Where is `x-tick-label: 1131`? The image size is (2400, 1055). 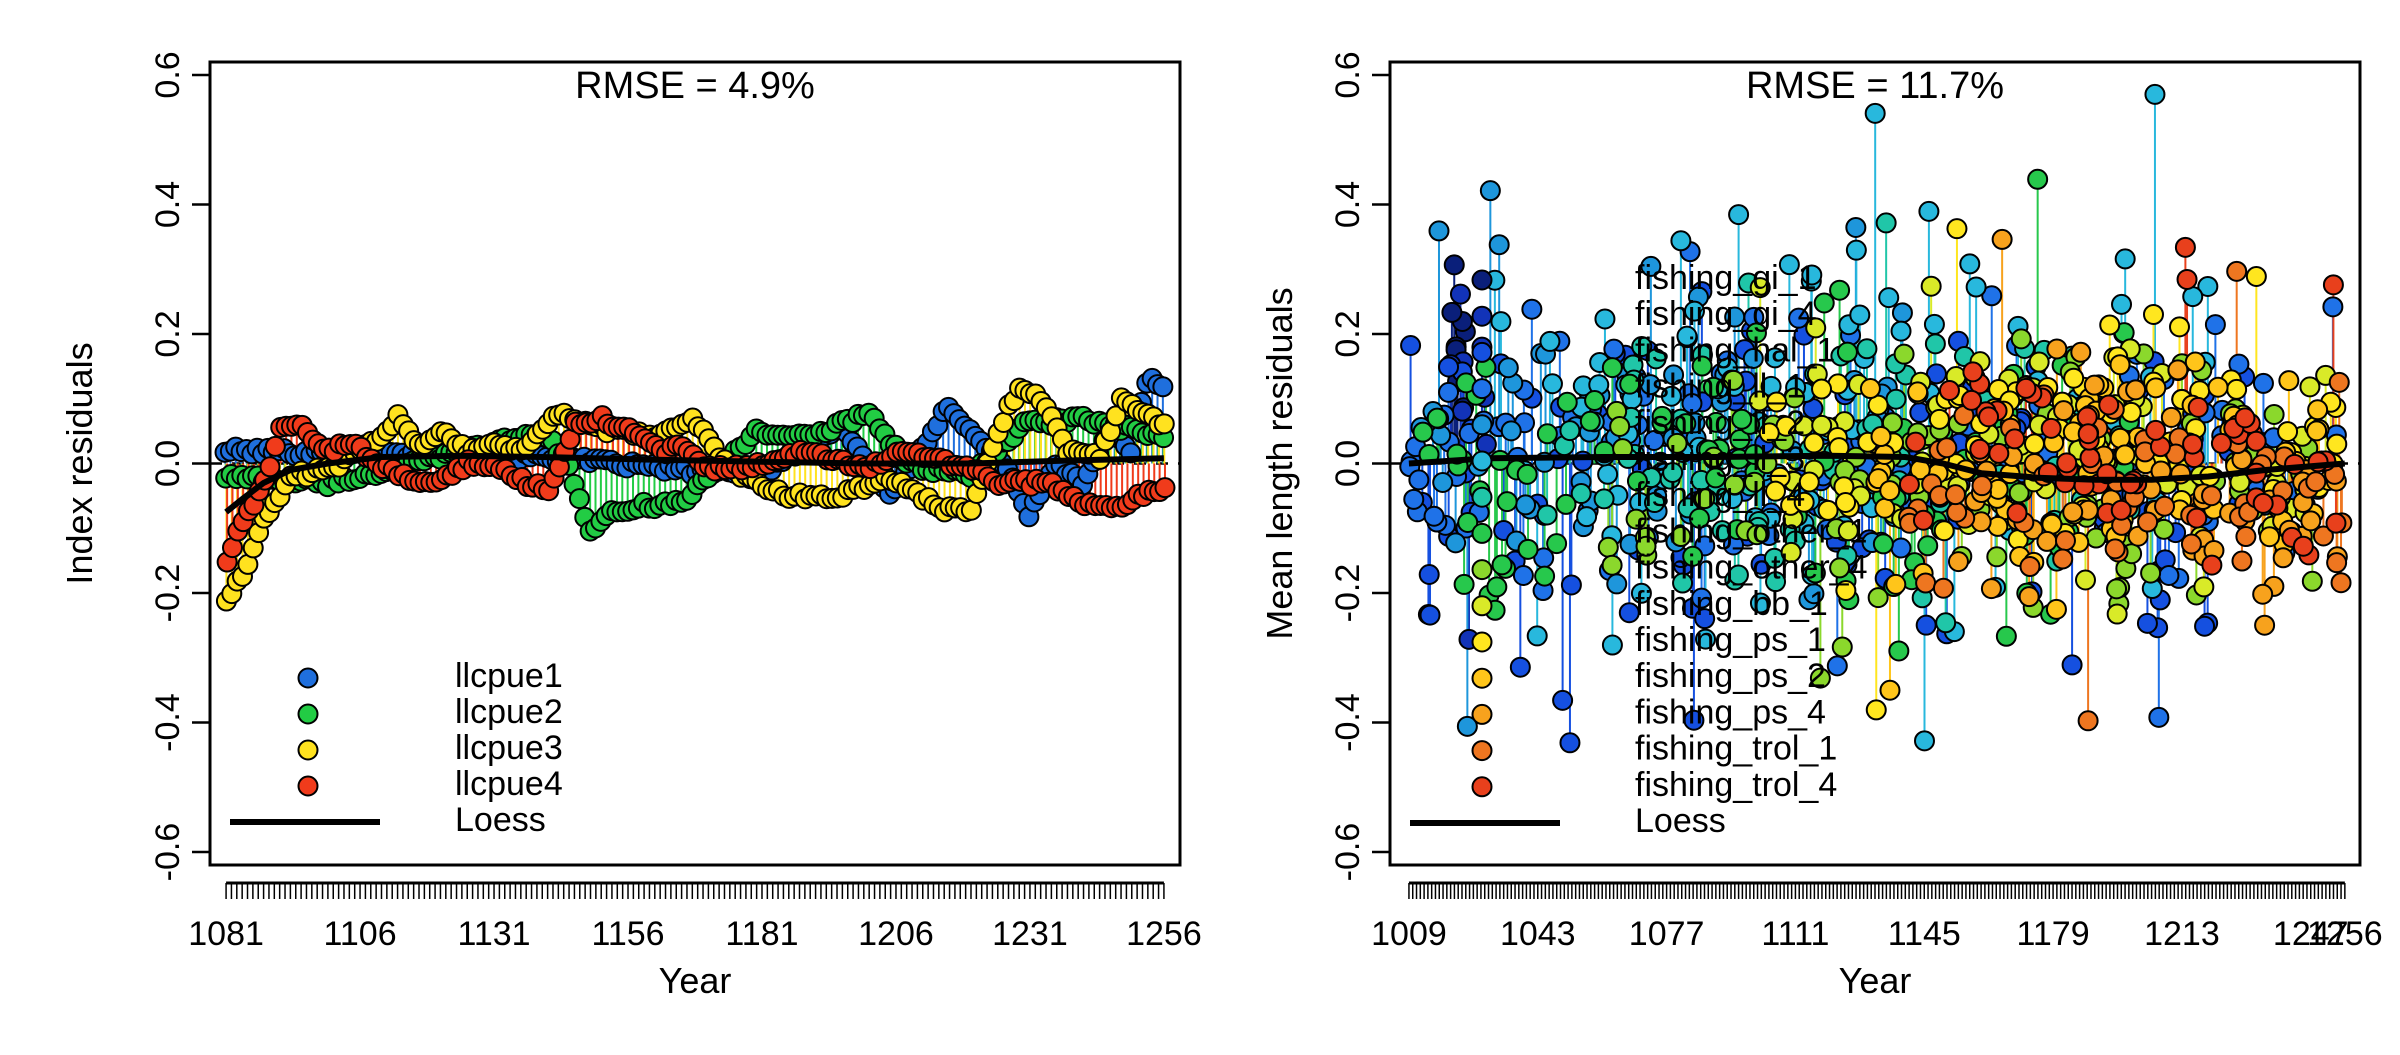 x-tick-label: 1131 is located at coordinates (493, 934).